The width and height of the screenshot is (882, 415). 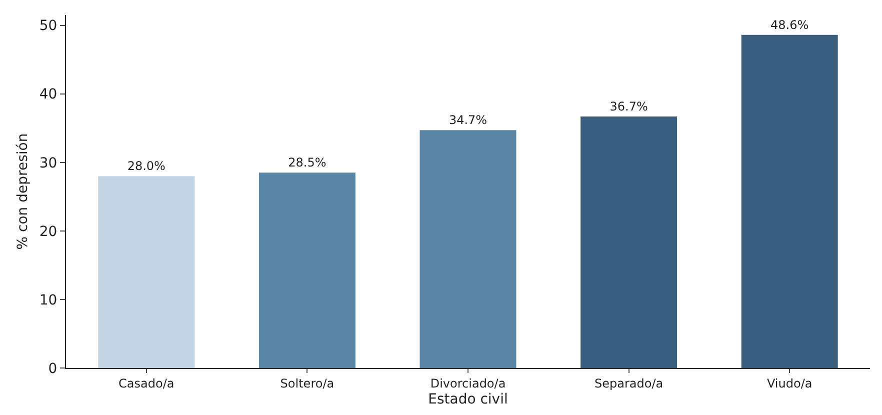 What do you see at coordinates (146, 383) in the screenshot?
I see `x-tick-label: Casado/a` at bounding box center [146, 383].